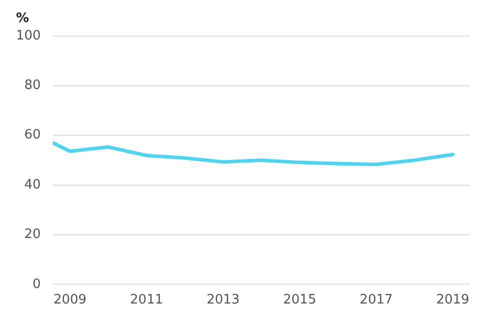 This screenshot has height=324, width=500. I want to click on x-tick-label: 2019, so click(453, 300).